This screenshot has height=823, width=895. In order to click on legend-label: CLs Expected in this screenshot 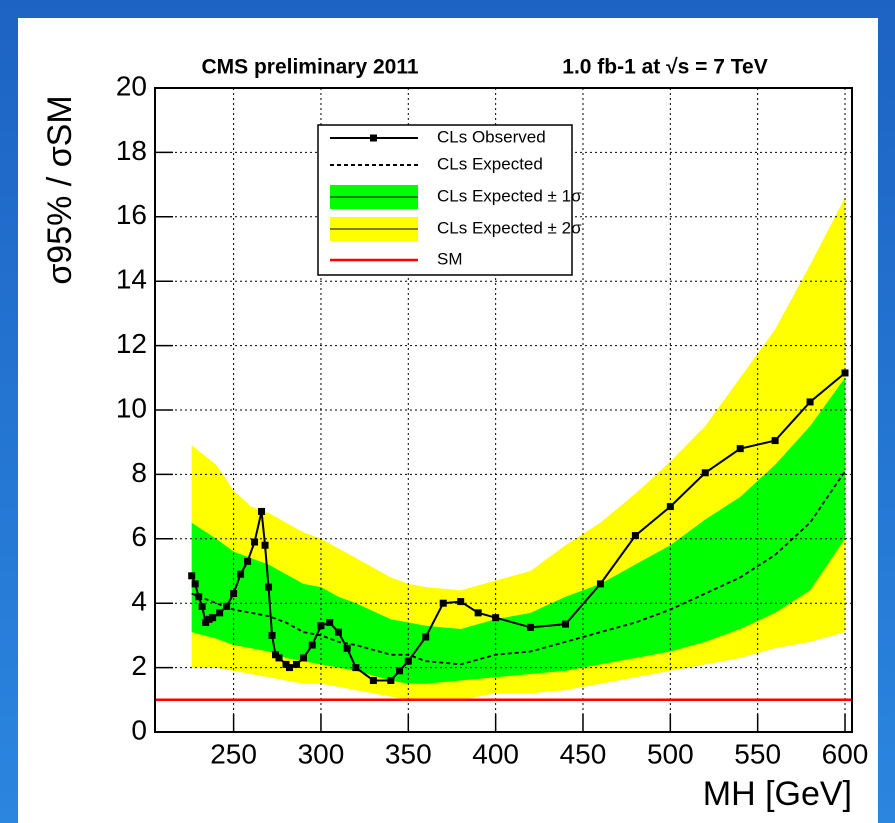, I will do `click(490, 163)`.